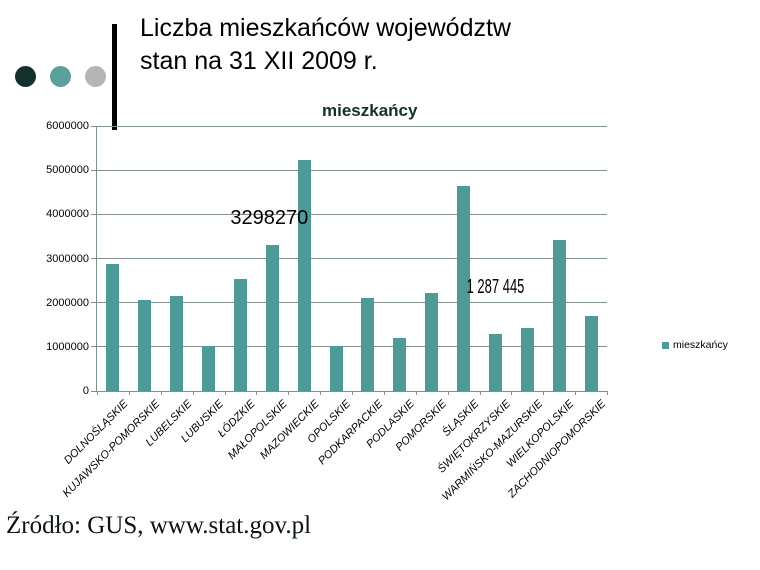 The width and height of the screenshot is (760, 570). Describe the element at coordinates (114, 77) in the screenshot. I see `title-accent-bar` at that location.